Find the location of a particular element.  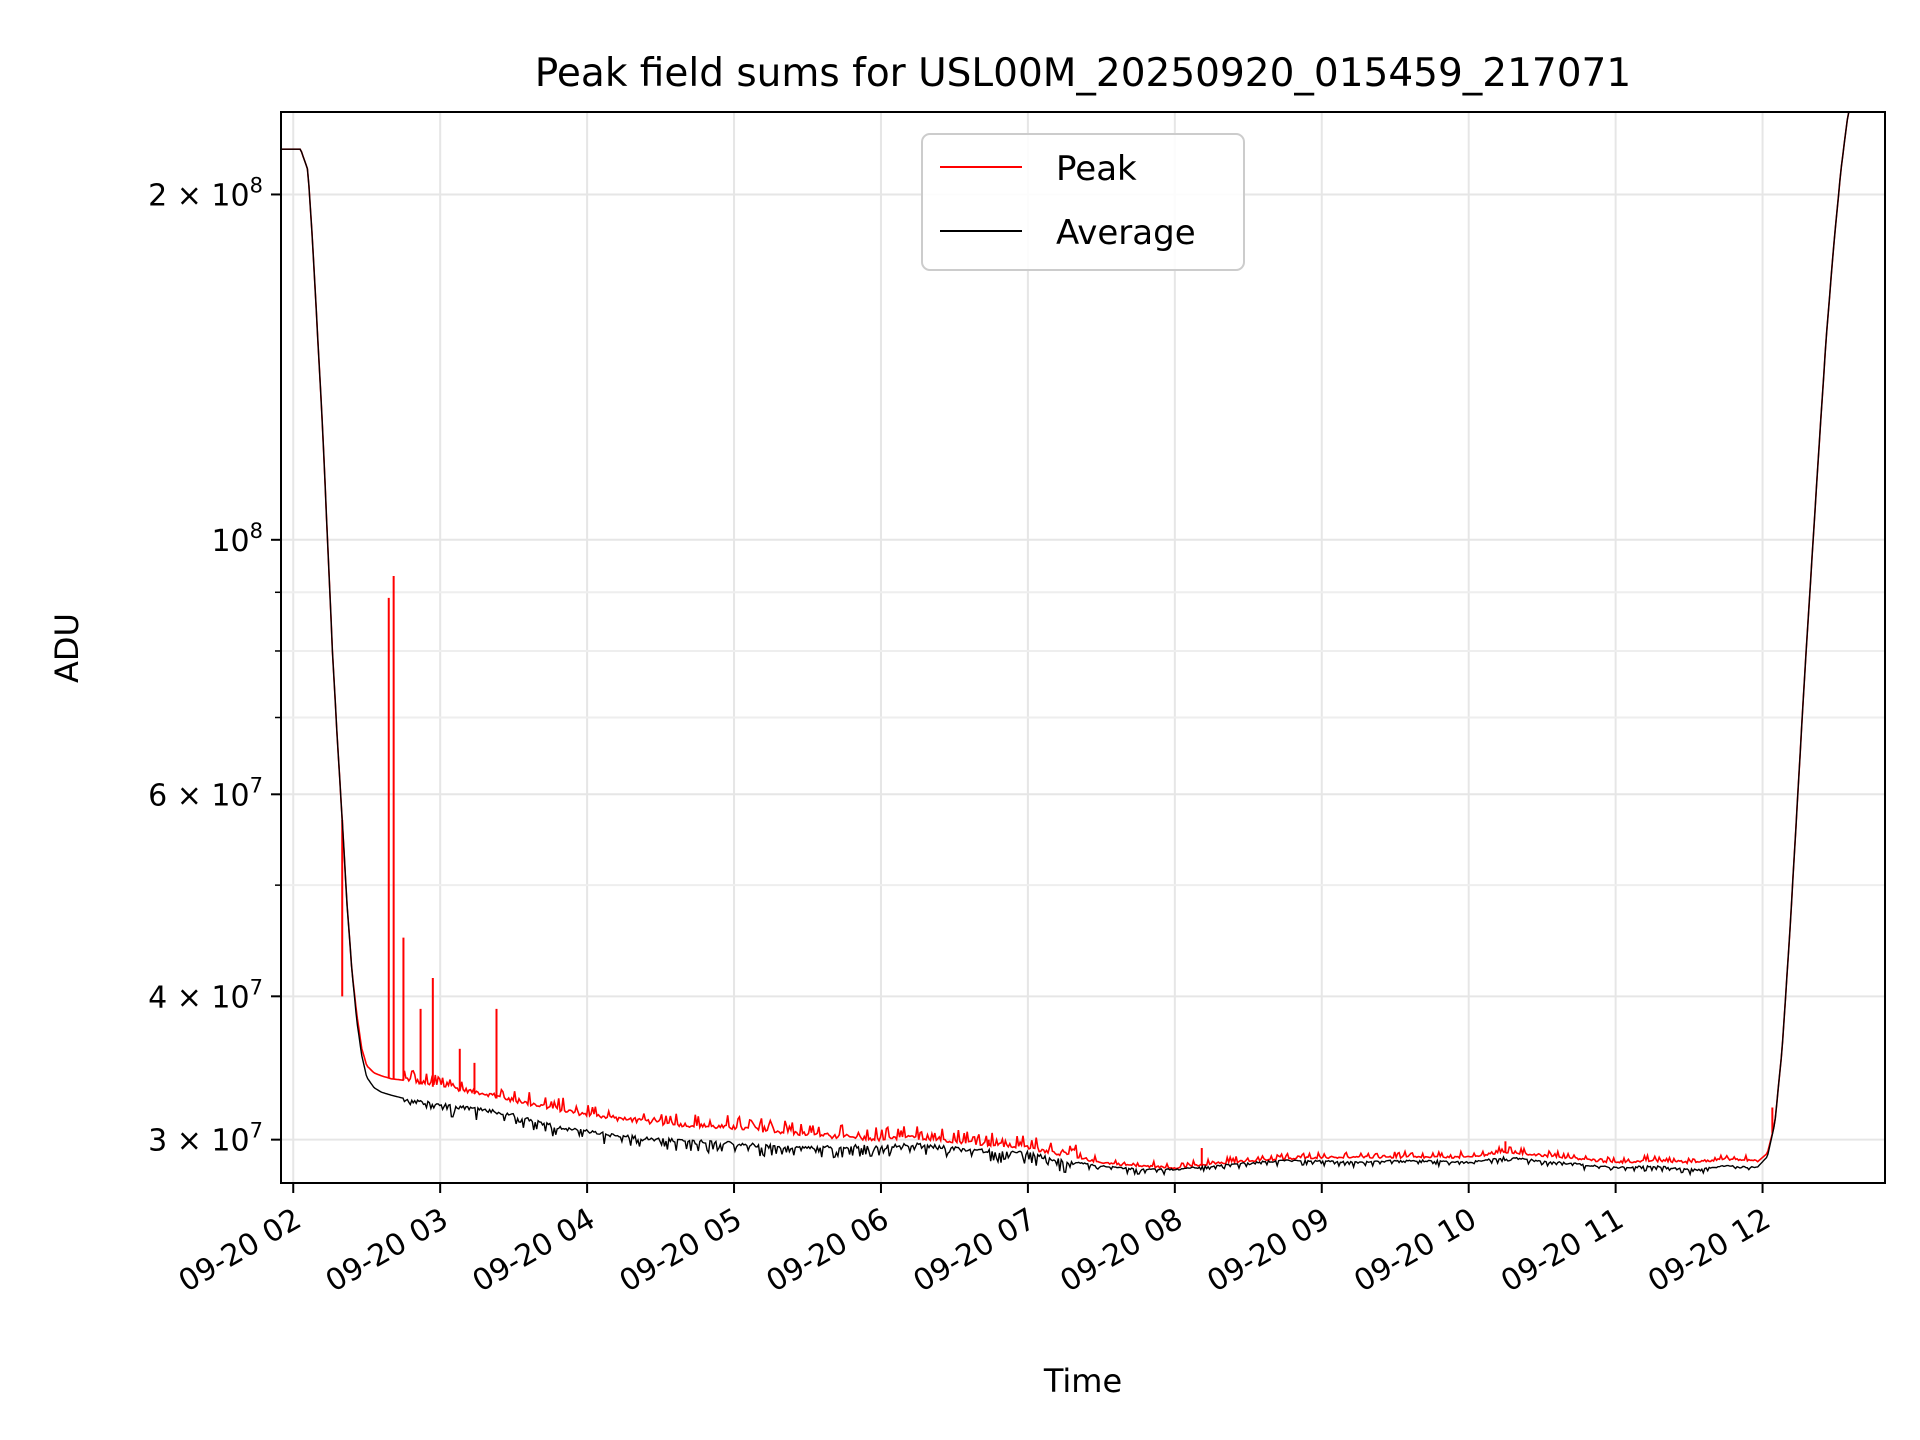

x-axis-label: Time is located at coordinates (1082, 1381).